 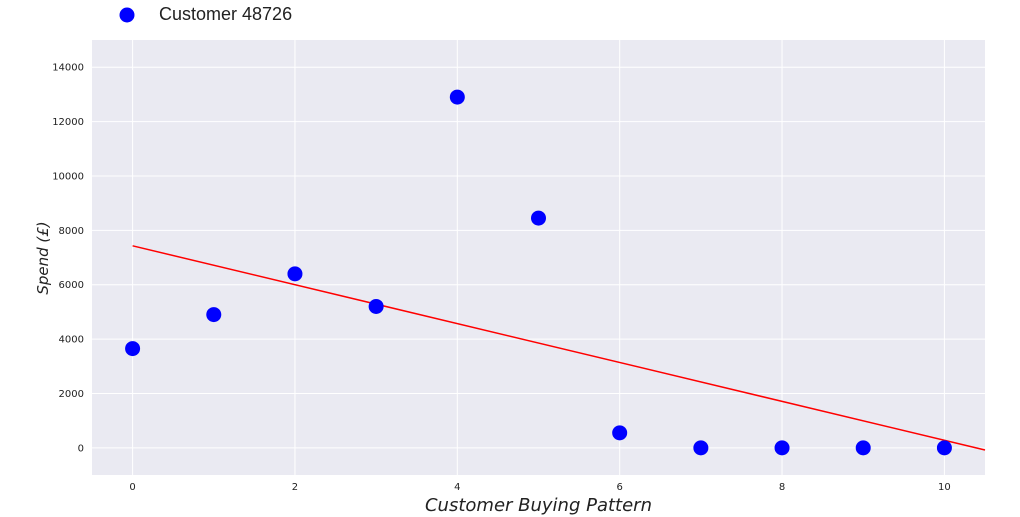 I want to click on y-tick-label: 12000, so click(x=68, y=122).